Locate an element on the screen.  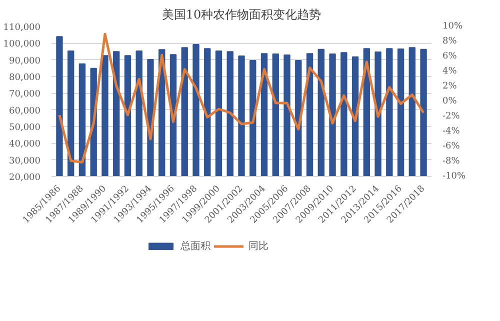
y2-tick-label: 4% is located at coordinates (450, 71).